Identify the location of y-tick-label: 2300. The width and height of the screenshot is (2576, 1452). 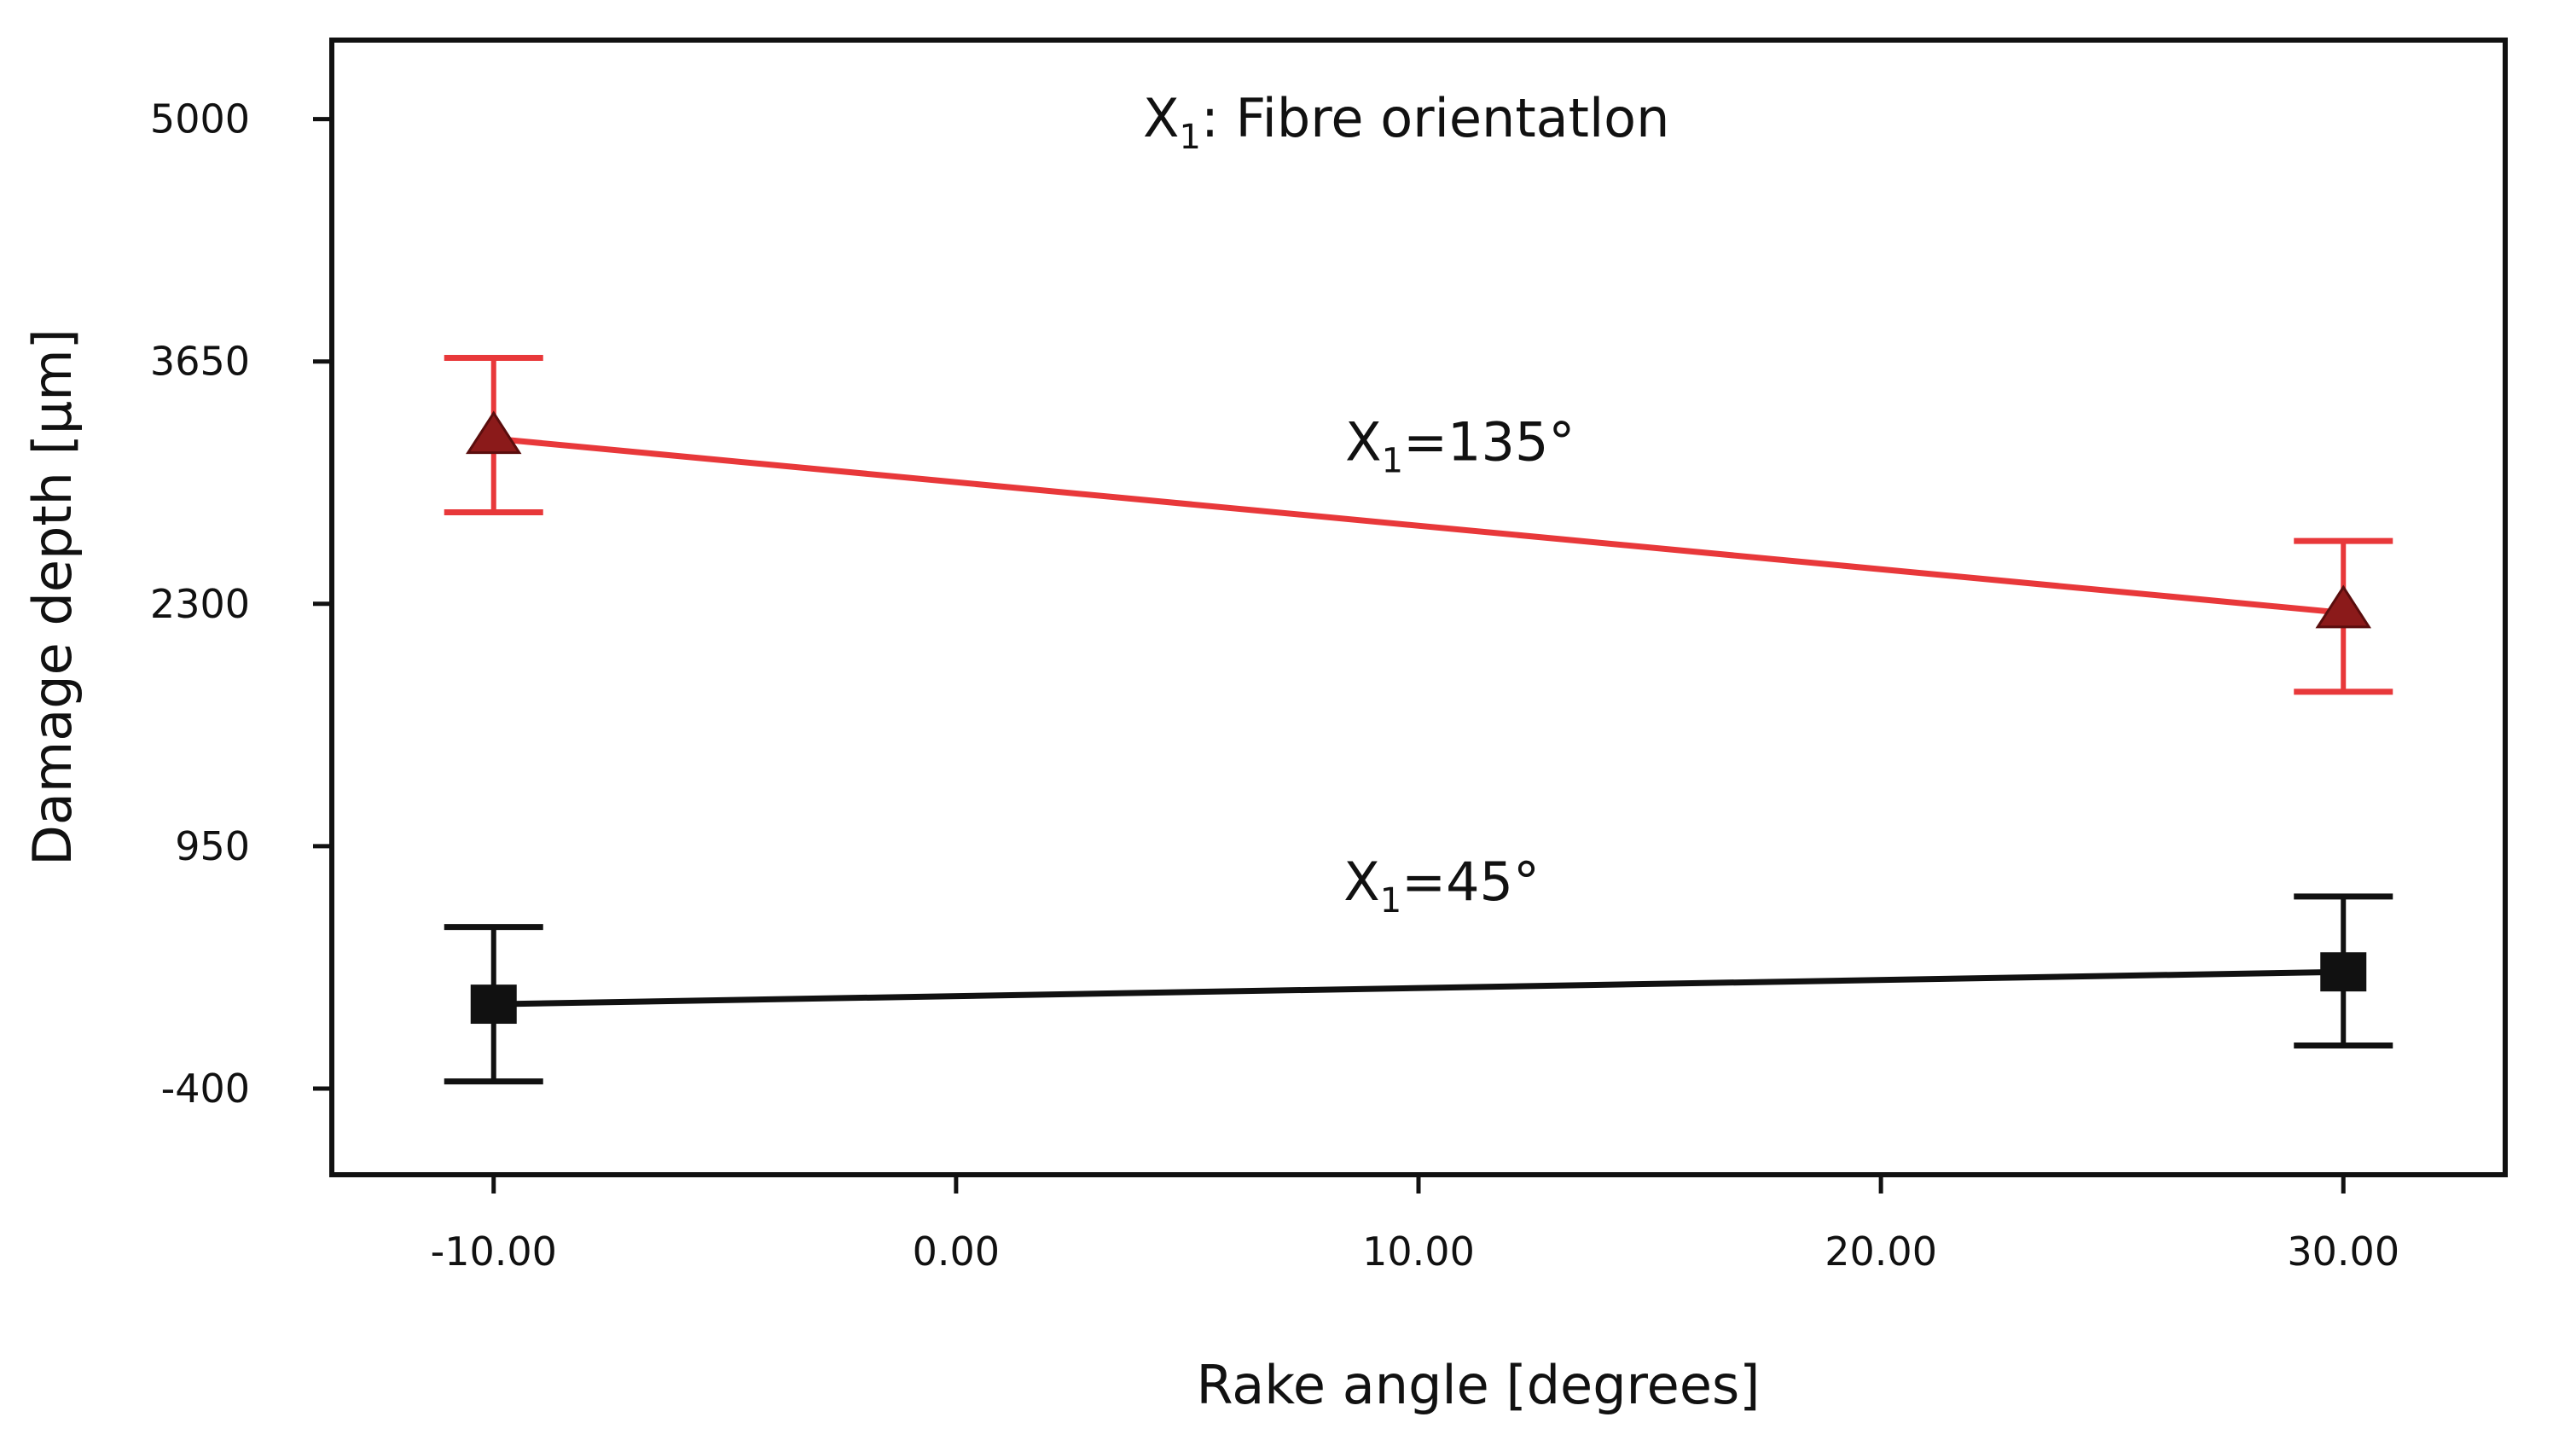
(200, 604).